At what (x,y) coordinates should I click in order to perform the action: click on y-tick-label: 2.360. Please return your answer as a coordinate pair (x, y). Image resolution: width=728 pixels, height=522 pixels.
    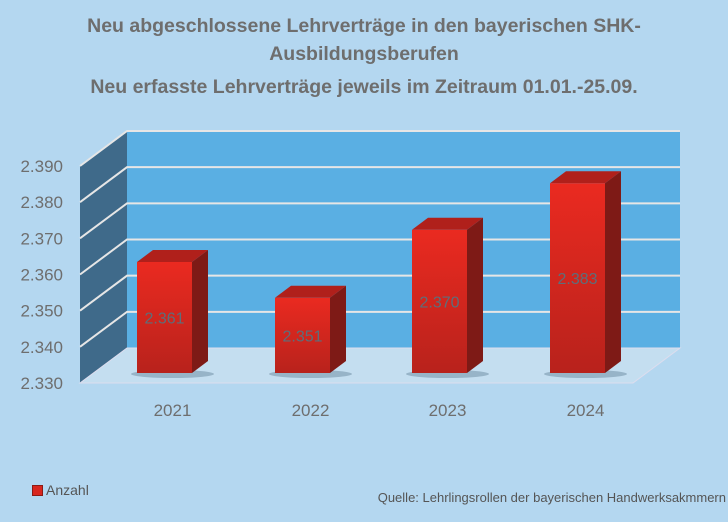
    Looking at the image, I should click on (41, 275).